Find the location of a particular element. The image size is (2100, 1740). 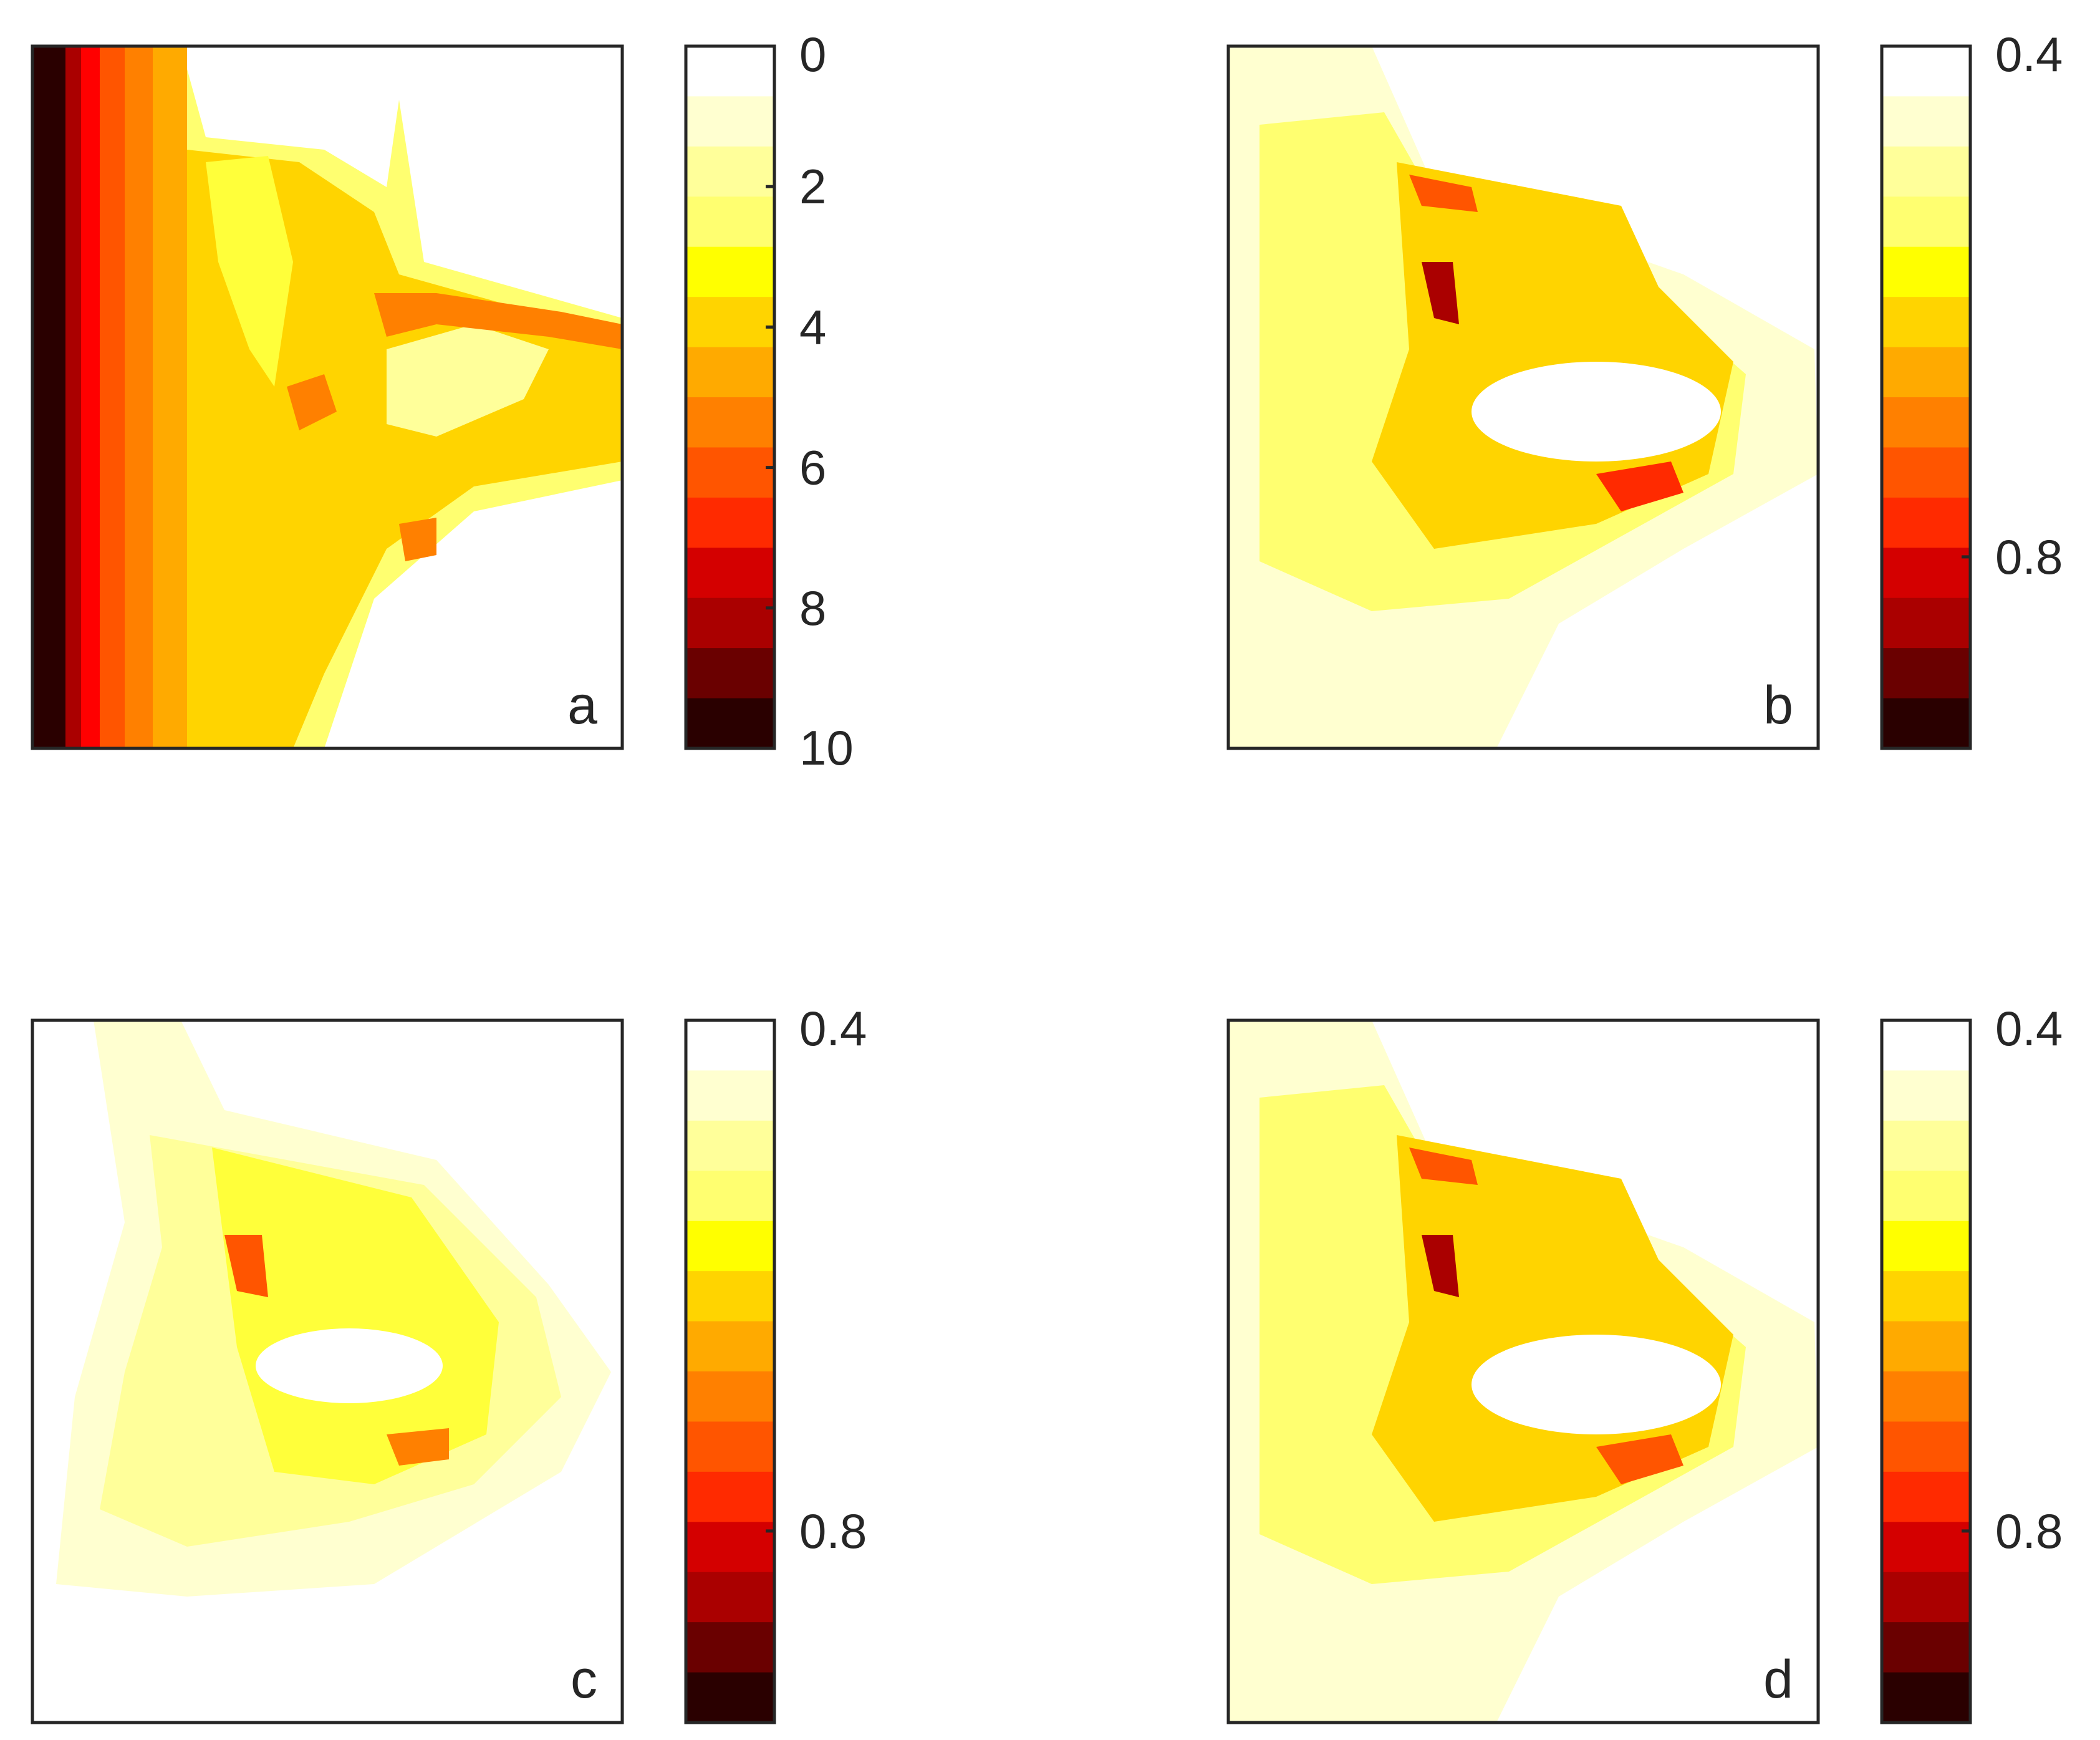

colorbar-d is located at coordinates (1926, 1371).